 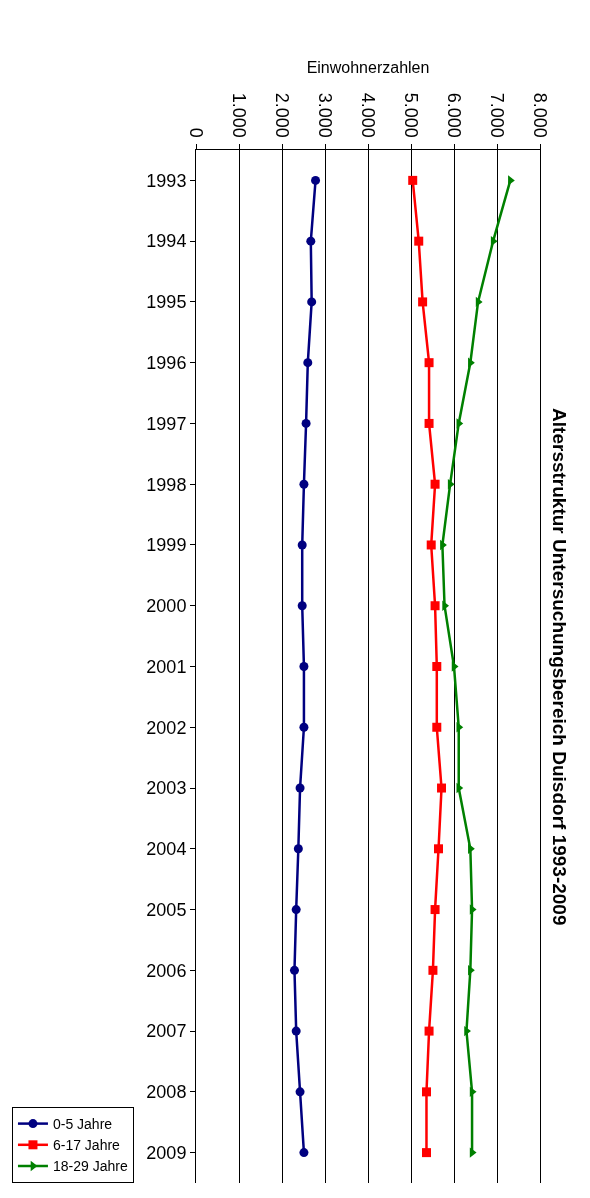 I want to click on x-tick-label: 0, so click(x=196, y=132).